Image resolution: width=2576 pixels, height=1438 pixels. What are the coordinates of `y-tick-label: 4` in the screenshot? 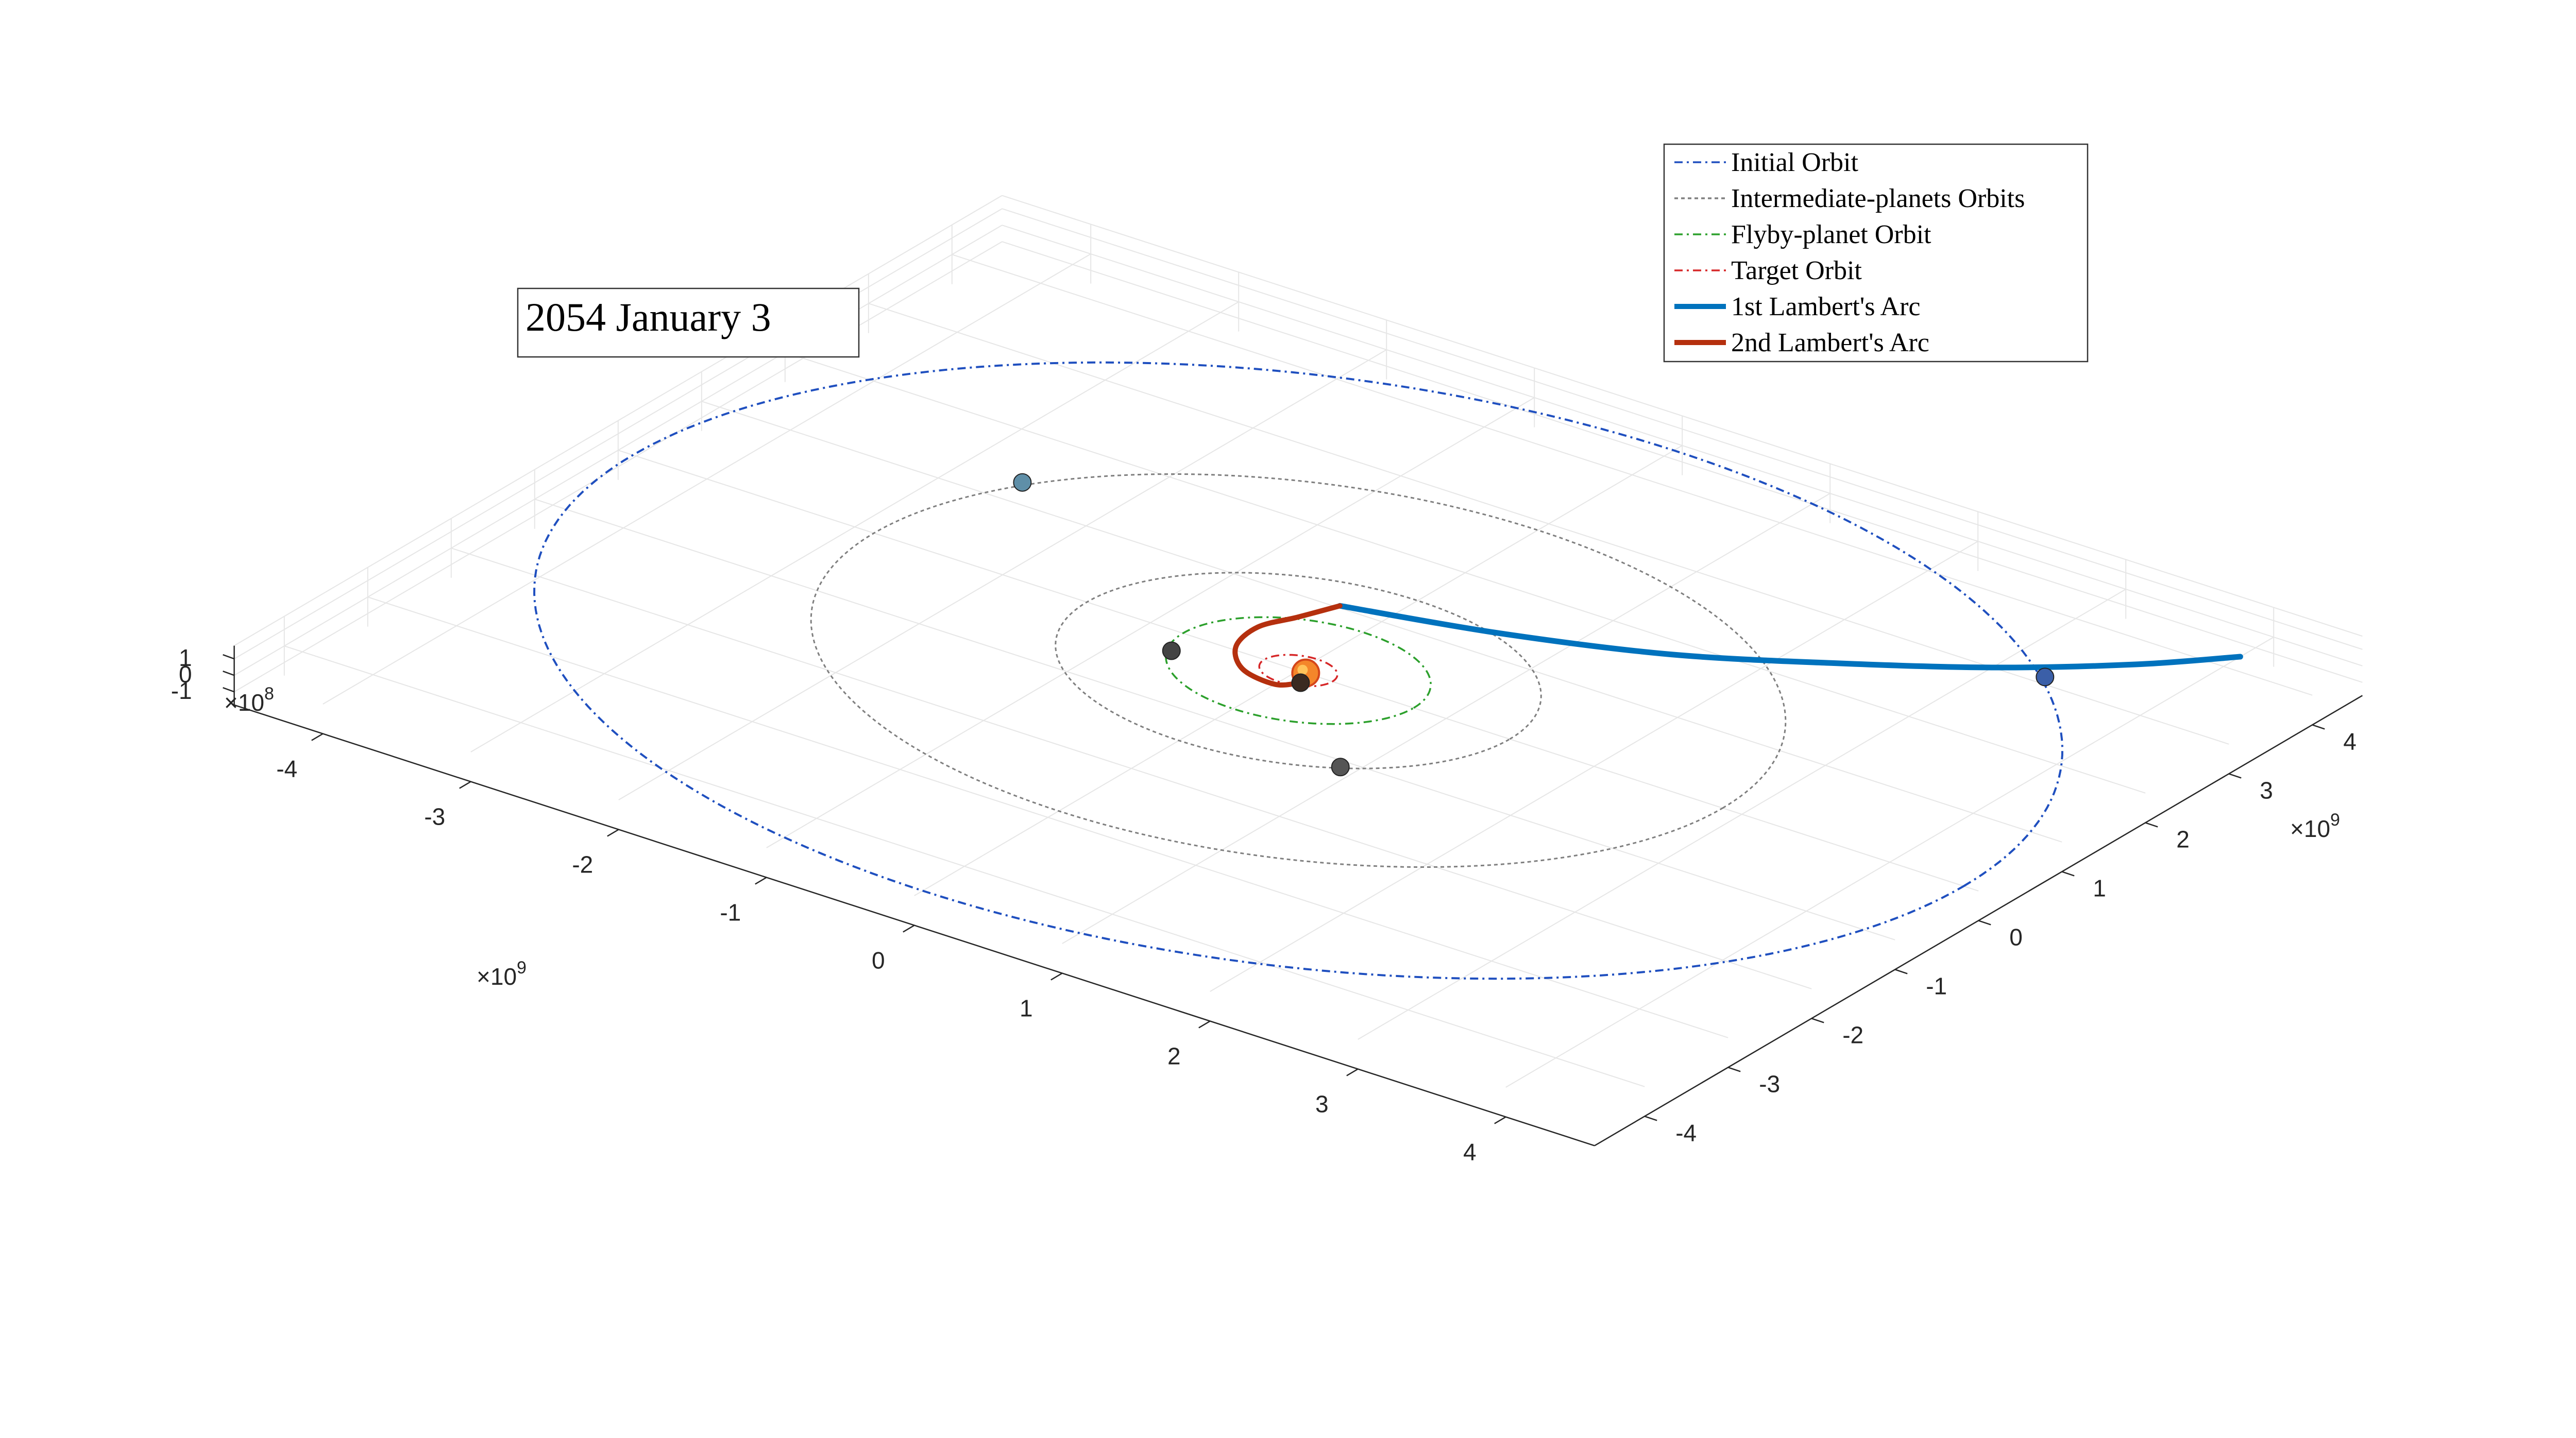 It's located at (2350, 742).